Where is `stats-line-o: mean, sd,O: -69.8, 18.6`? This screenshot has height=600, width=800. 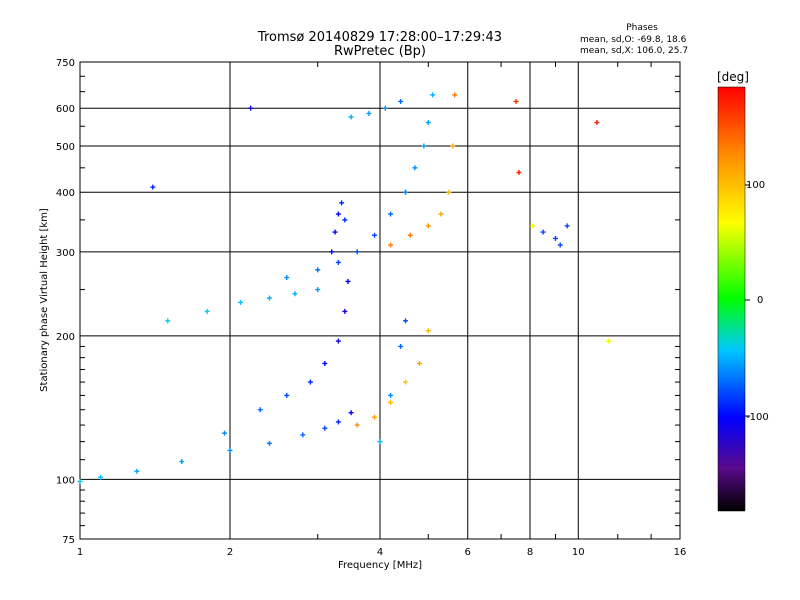
stats-line-o: mean, sd,O: -69.8, 18.6 is located at coordinates (633, 40).